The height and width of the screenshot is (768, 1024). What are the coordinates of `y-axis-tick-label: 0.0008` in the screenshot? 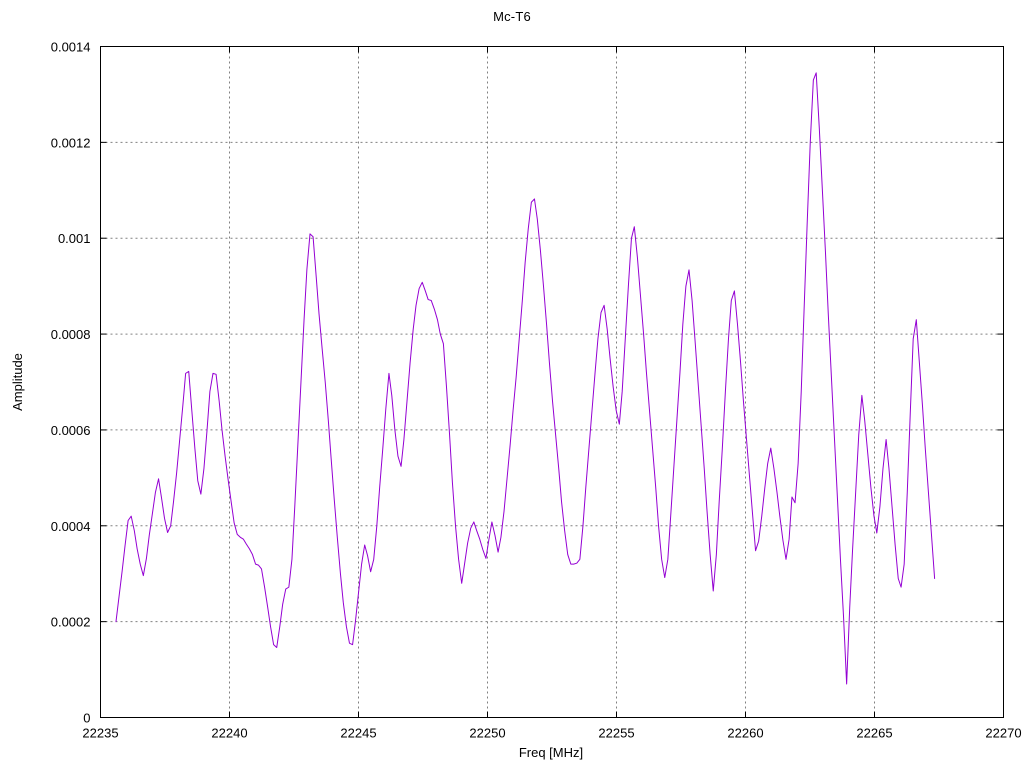 It's located at (71, 334).